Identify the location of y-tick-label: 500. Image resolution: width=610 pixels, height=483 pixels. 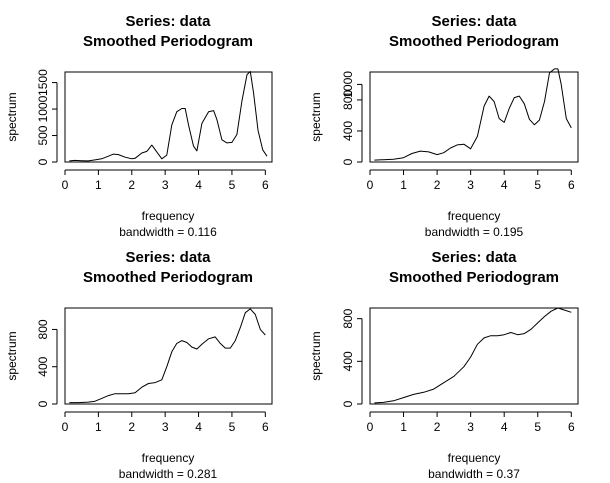
(43, 135).